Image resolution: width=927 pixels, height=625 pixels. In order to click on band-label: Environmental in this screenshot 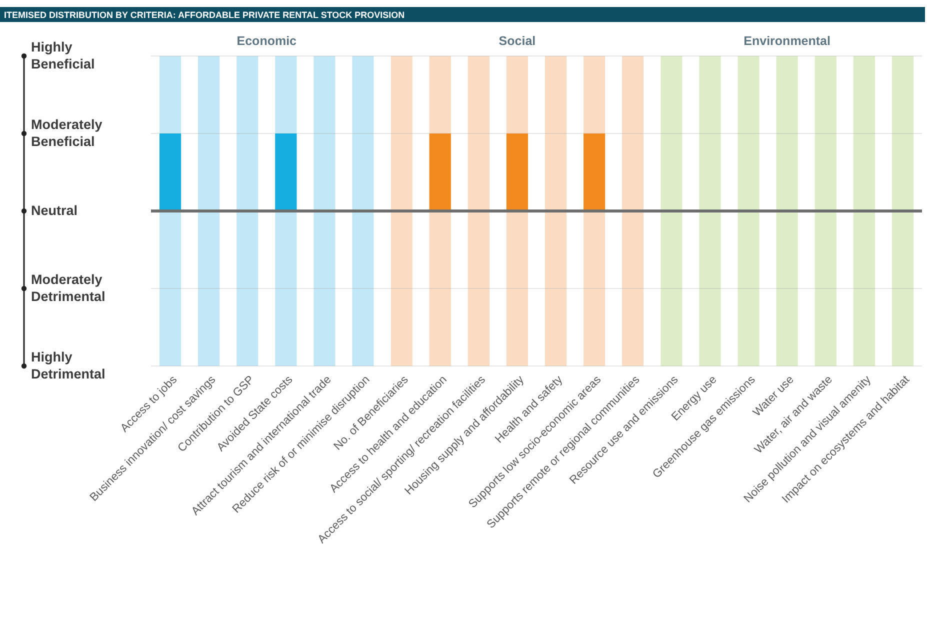, I will do `click(787, 41)`.